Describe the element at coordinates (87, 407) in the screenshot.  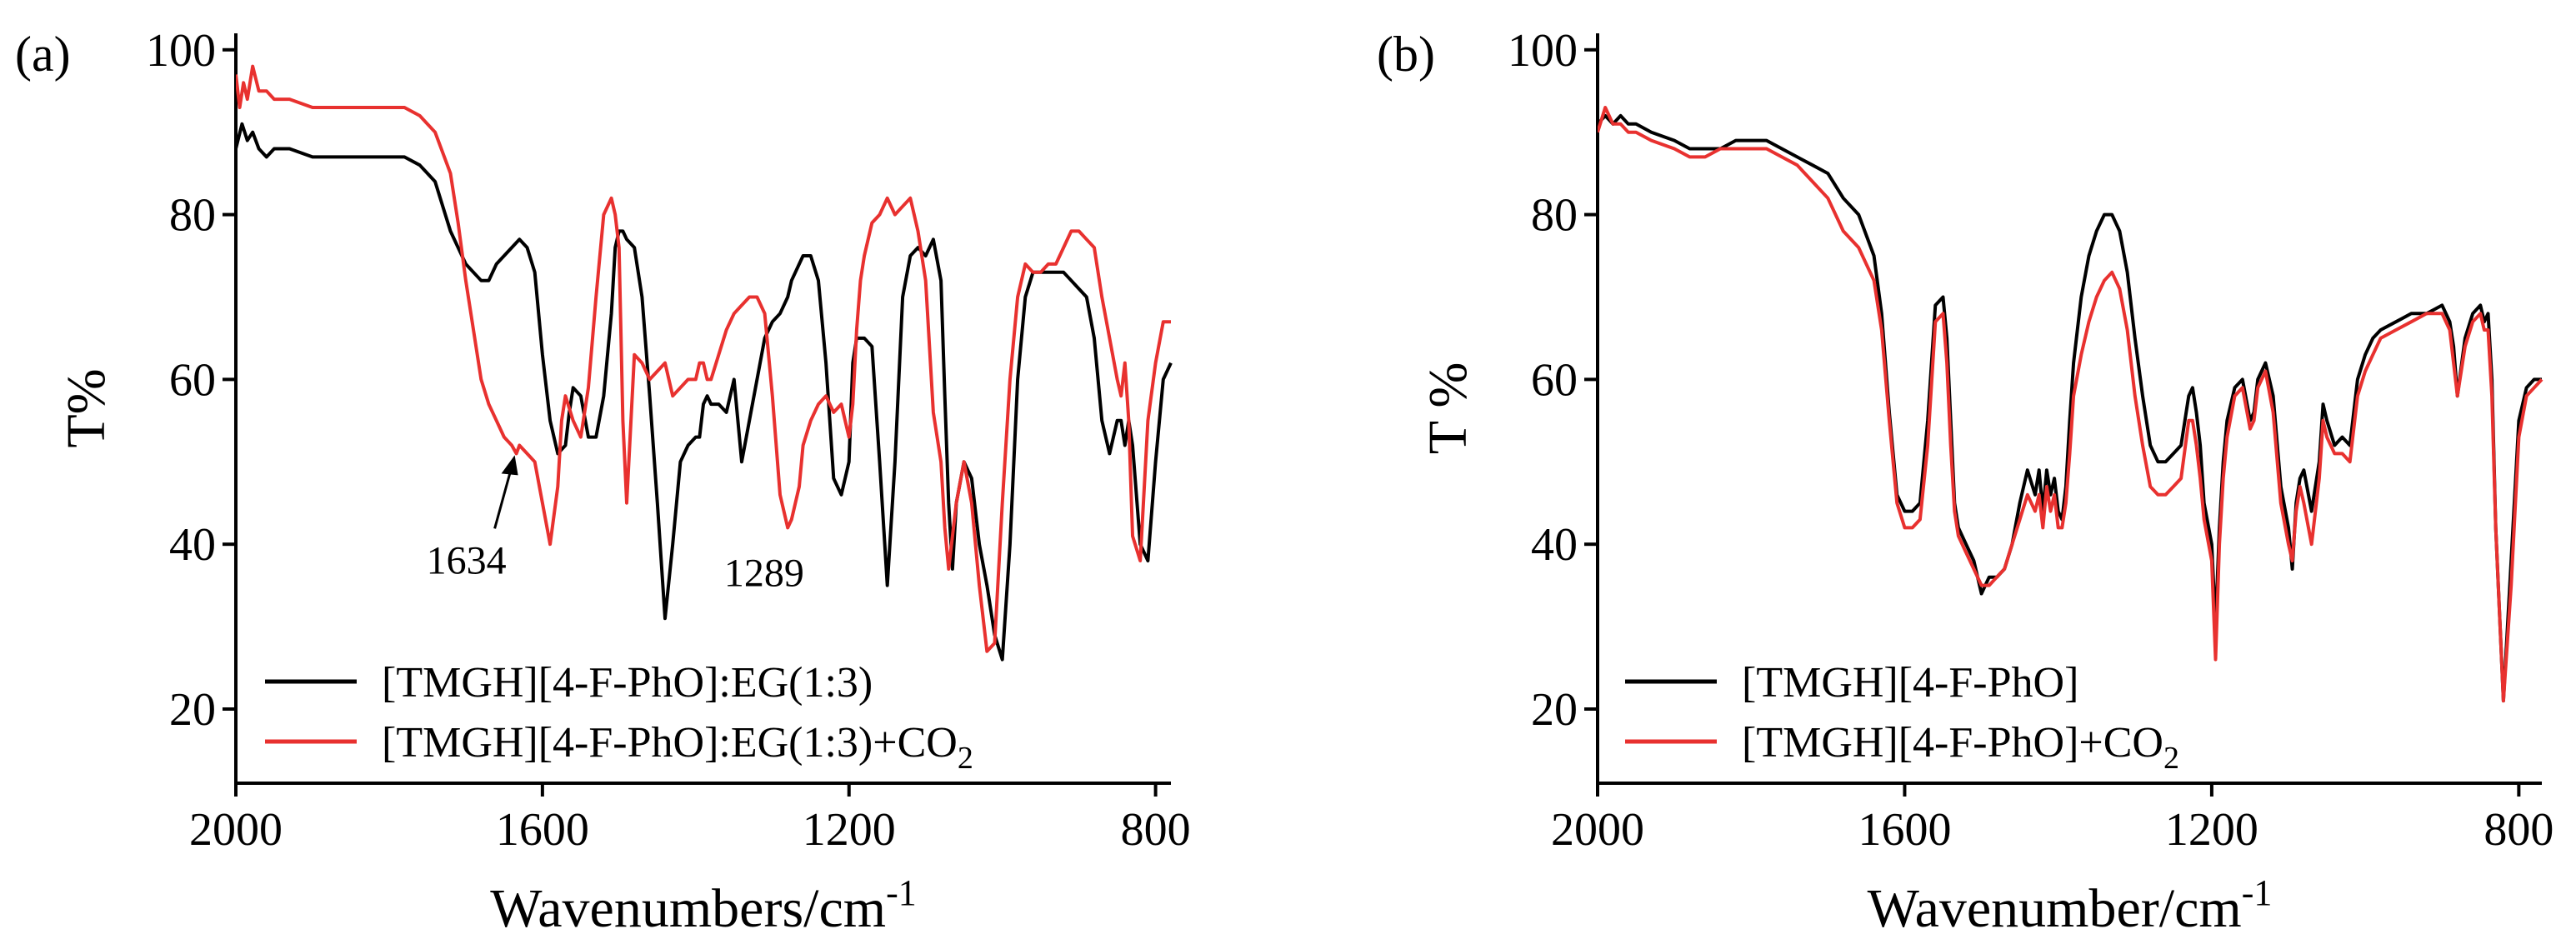
I see `y-axis-title: T%` at that location.